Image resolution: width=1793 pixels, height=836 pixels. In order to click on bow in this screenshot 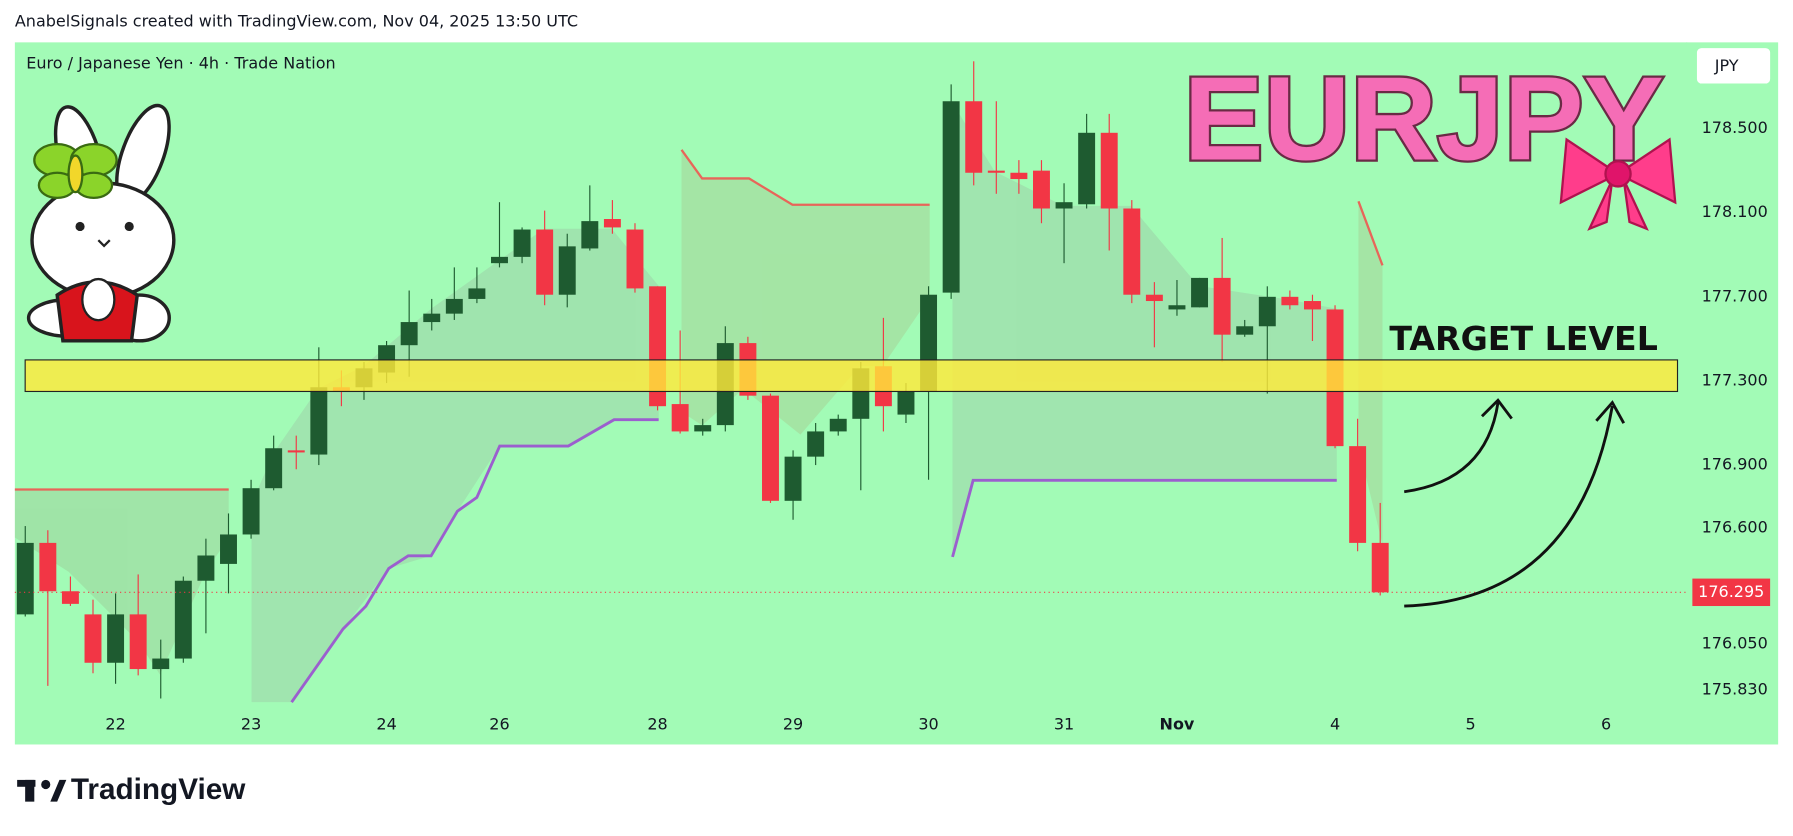, I will do `click(1618, 184)`.